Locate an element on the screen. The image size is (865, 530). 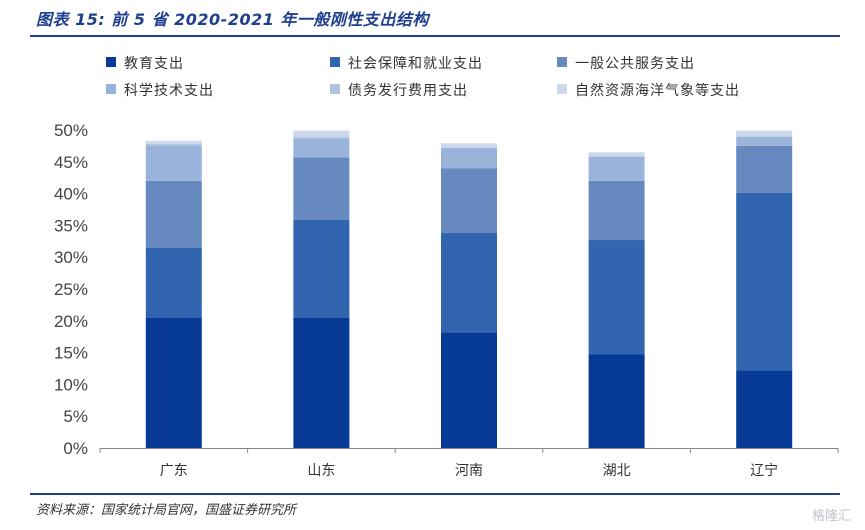
y-tick-label: 45% is located at coordinates (71, 162).